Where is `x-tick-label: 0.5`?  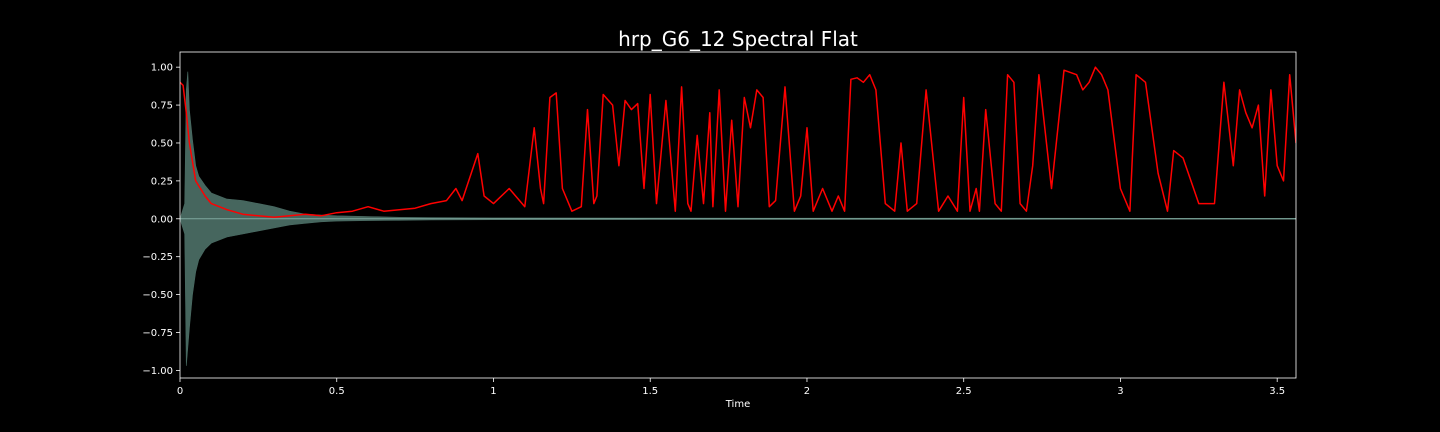
x-tick-label: 0.5 is located at coordinates (337, 391).